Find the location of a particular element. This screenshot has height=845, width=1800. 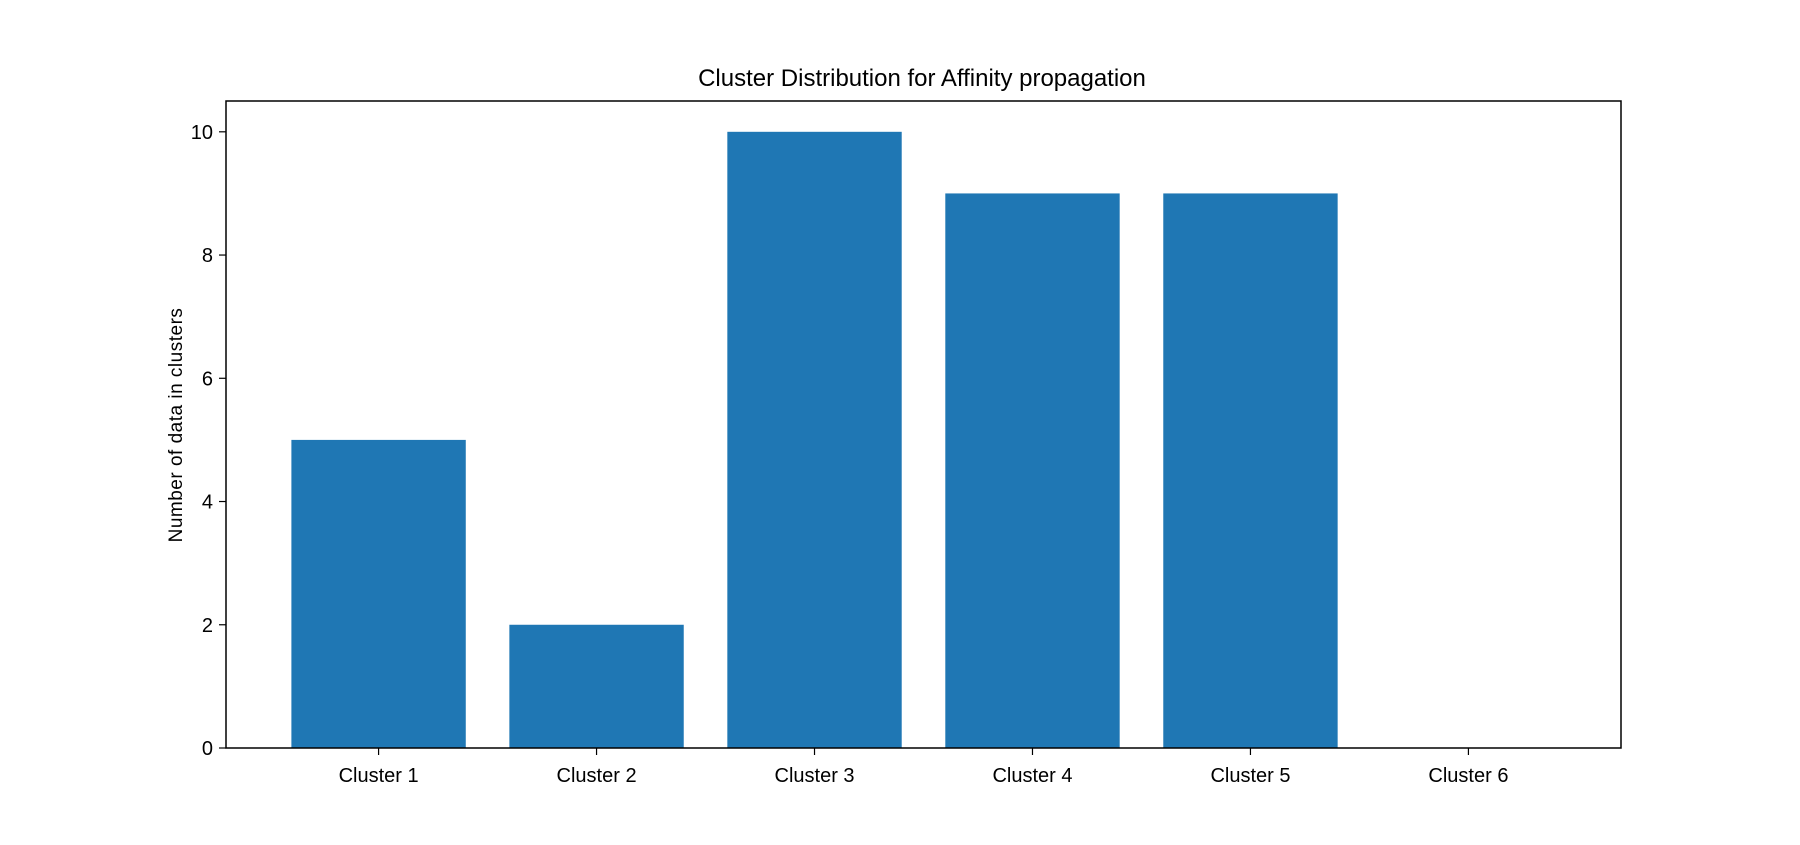

x-tick-label: Cluster 5 is located at coordinates (1250, 776).